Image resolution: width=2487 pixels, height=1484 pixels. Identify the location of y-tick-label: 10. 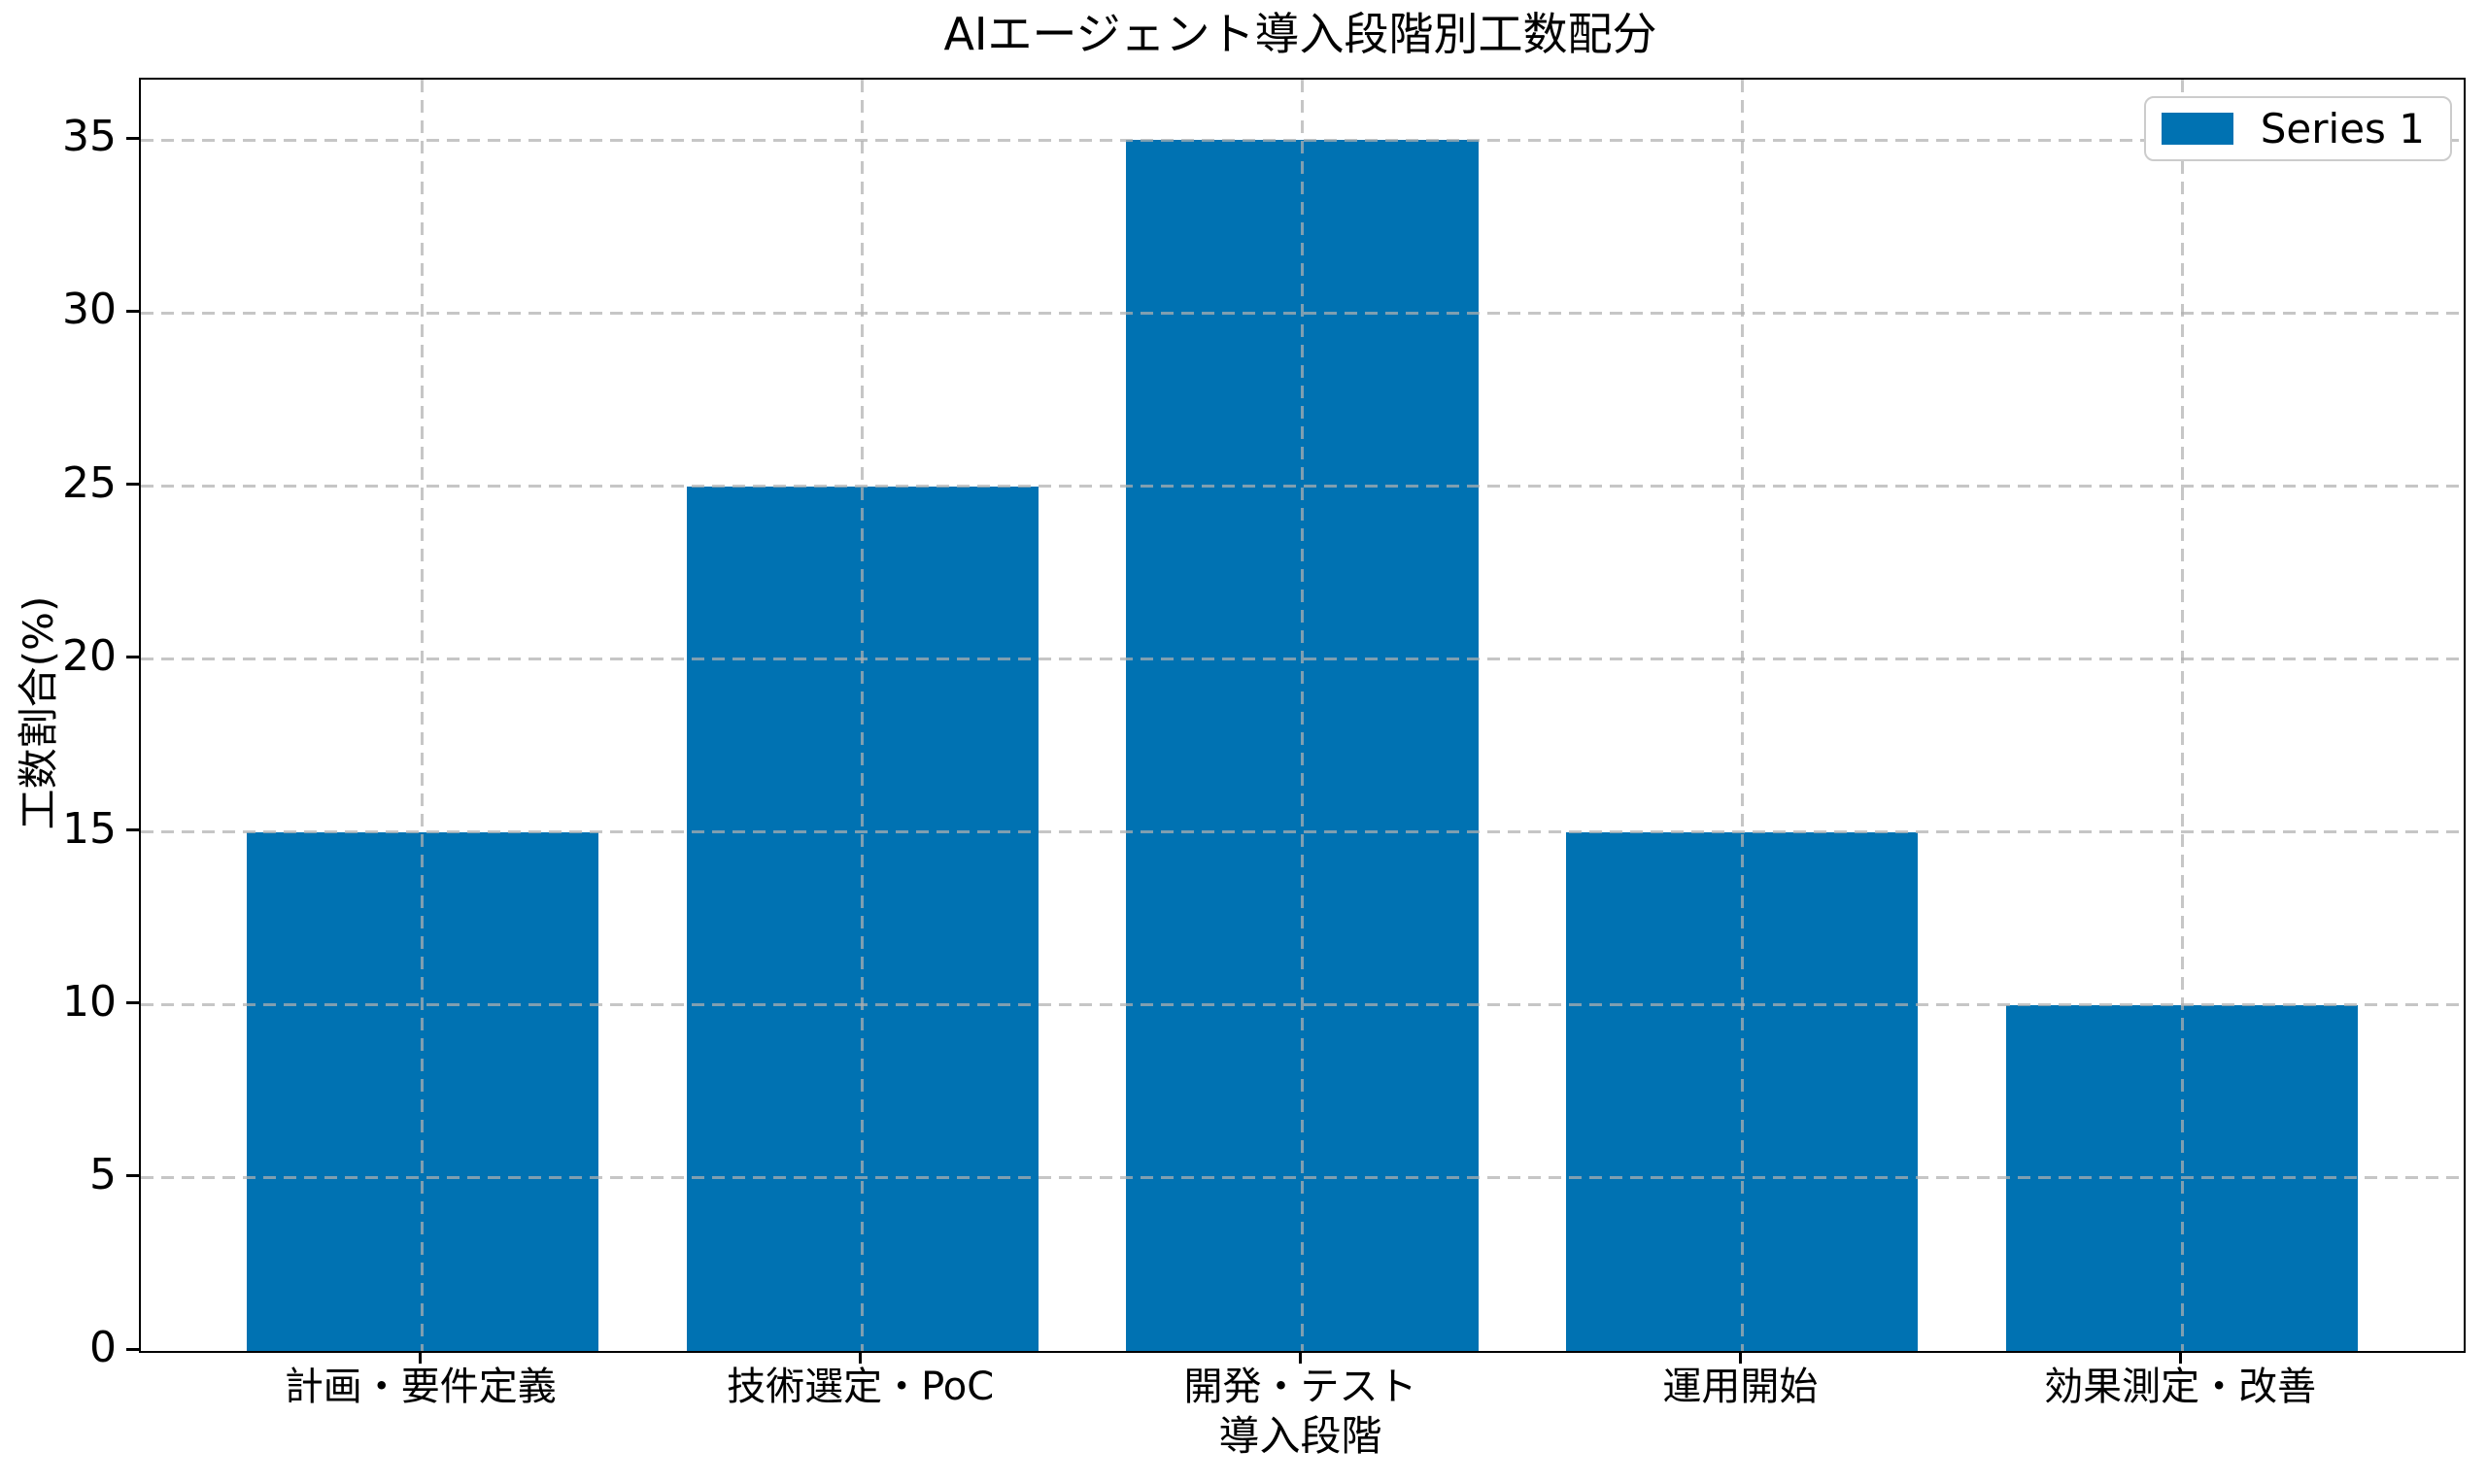
(89, 1001).